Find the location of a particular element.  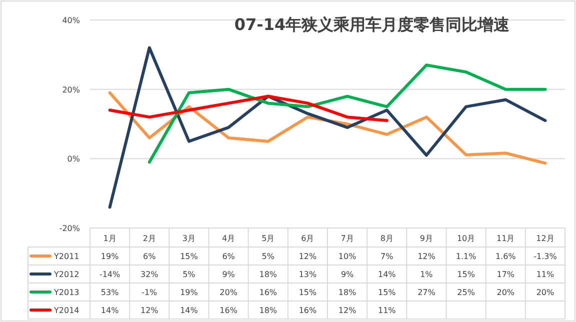

legend-label: Y2014 is located at coordinates (66, 310).